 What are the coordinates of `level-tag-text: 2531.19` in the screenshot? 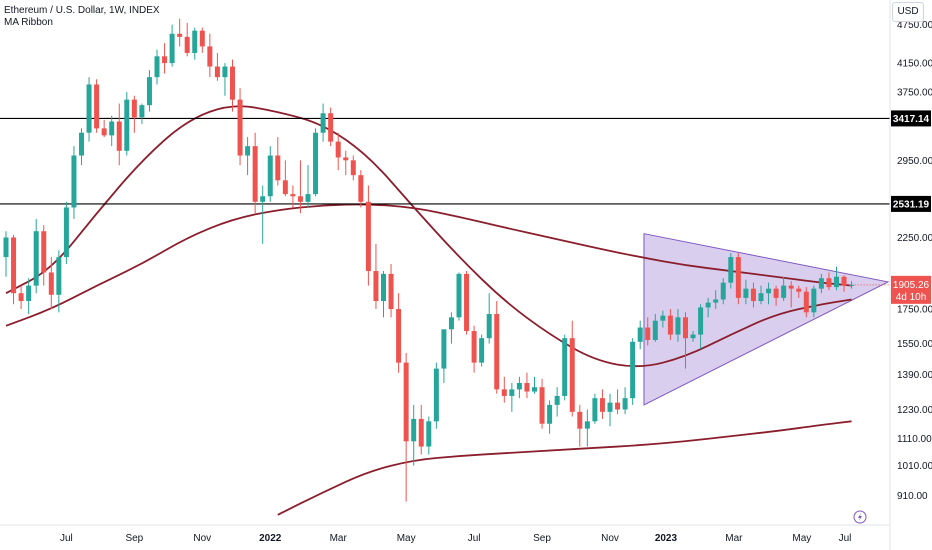 It's located at (911, 204).